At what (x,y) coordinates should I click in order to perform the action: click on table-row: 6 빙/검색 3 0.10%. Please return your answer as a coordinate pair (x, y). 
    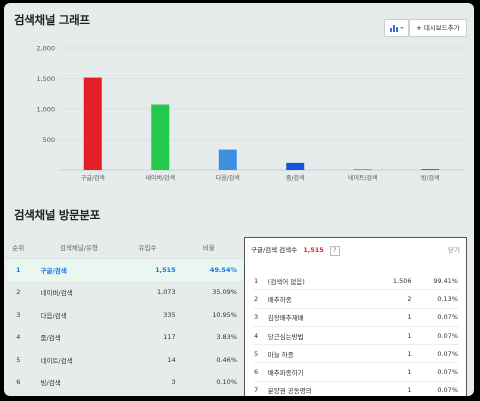
    Looking at the image, I should click on (124, 382).